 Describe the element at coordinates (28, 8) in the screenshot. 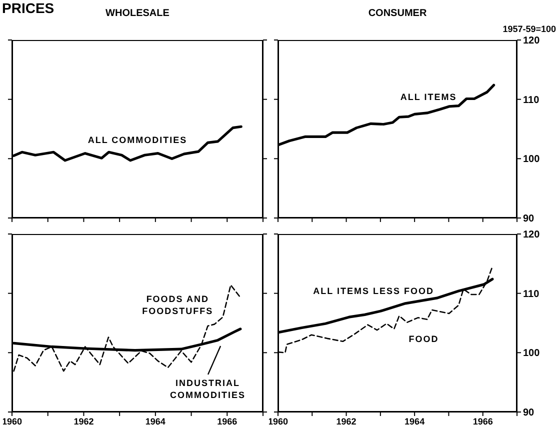

I see `chart-title: PRICES` at that location.